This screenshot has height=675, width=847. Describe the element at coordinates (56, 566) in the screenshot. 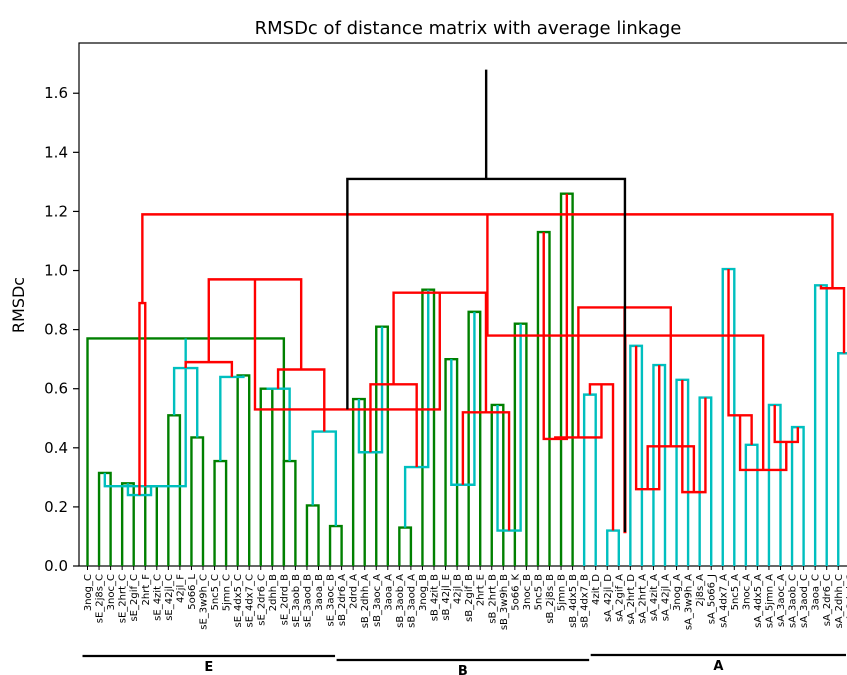

I see `y-tick-label: 0.0` at that location.